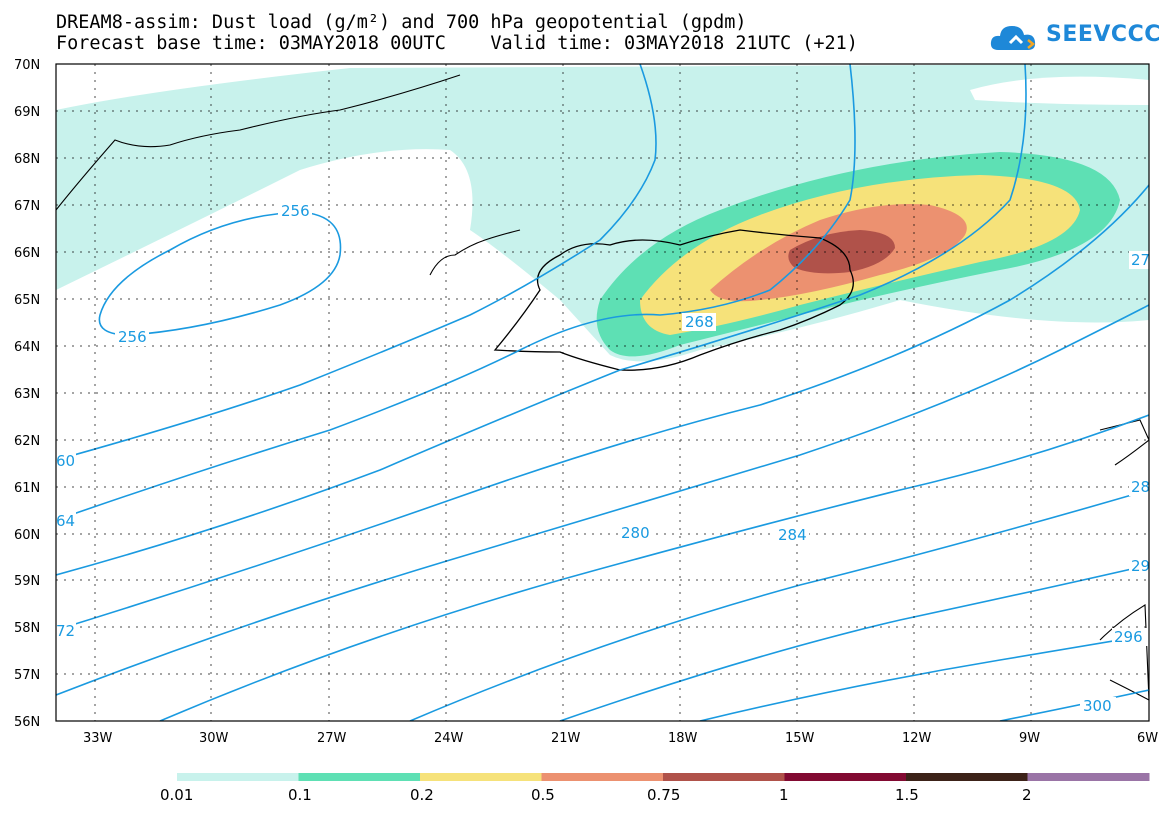 This screenshot has height=815, width=1175. I want to click on lon-label: 21W, so click(566, 738).